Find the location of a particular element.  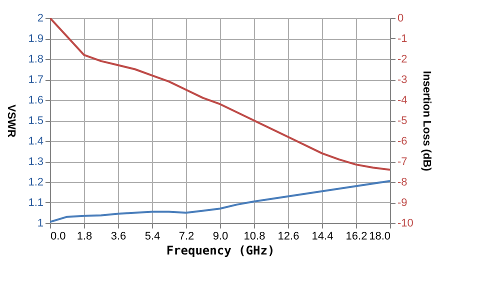

x-axis-title: Frequency (GHz) is located at coordinates (220, 251).